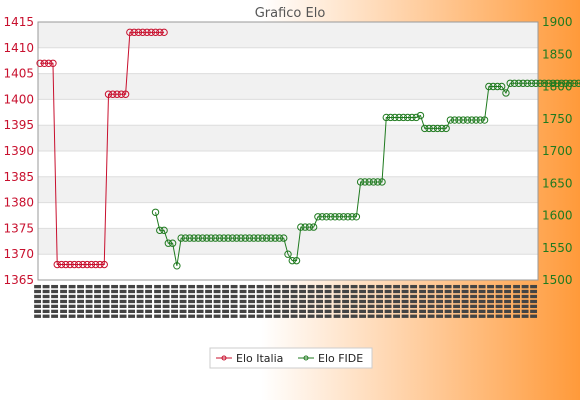 This screenshot has width=580, height=400. I want to click on y-right-tick-label: 1700, so click(557, 151).